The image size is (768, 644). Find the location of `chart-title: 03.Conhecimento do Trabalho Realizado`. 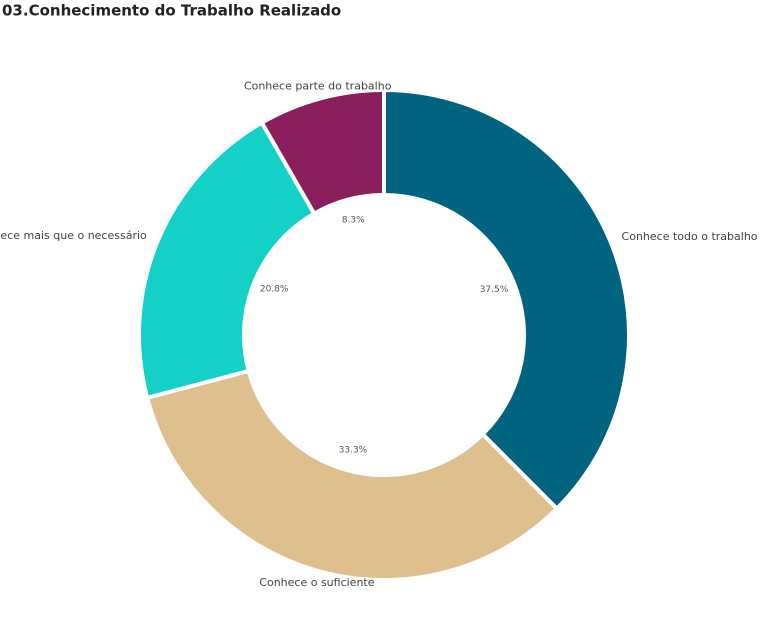

chart-title: 03.Conhecimento do Trabalho Realizado is located at coordinates (171, 11).